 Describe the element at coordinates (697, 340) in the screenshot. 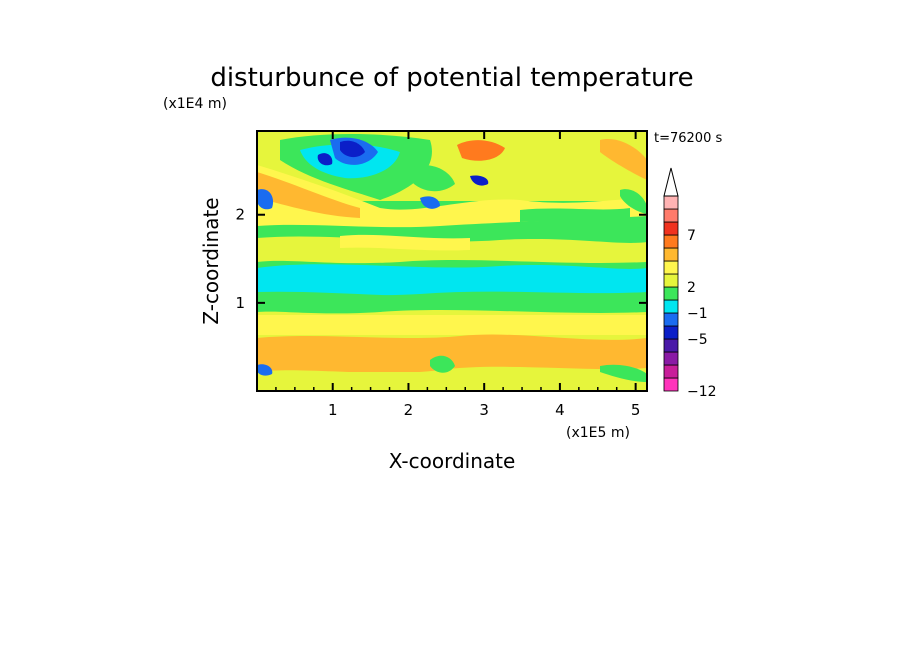

I see `colorbar-label: −5` at that location.